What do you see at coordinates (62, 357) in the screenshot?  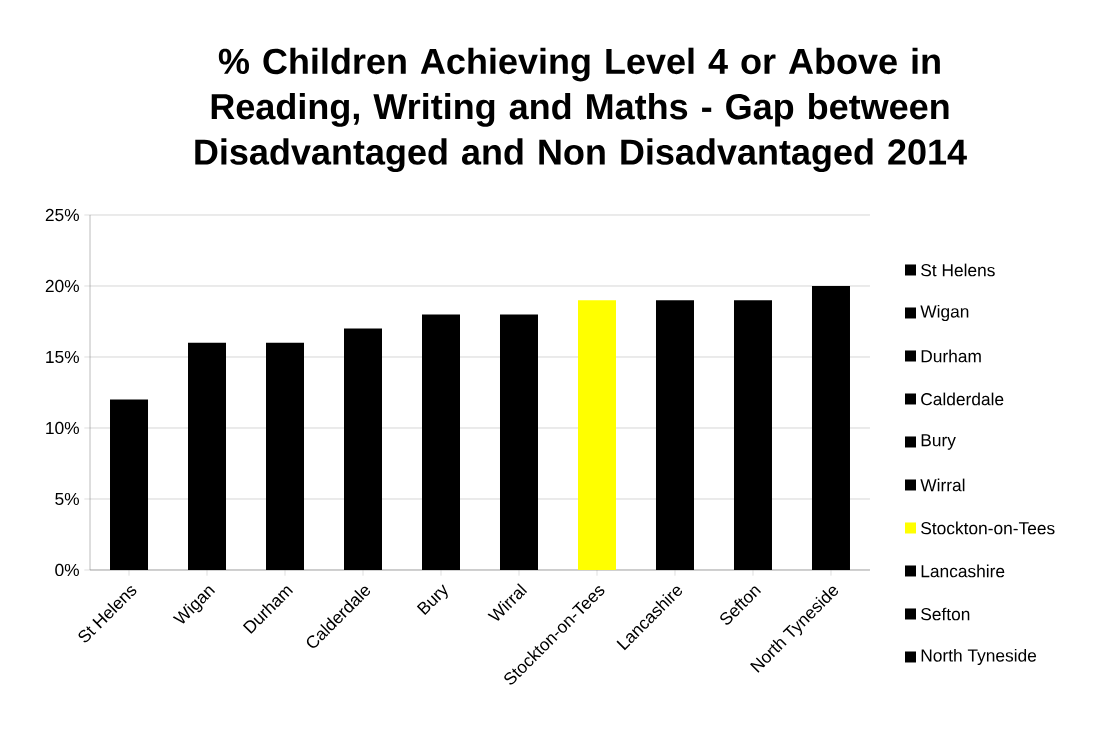 I see `y-tick-label: 15%` at bounding box center [62, 357].